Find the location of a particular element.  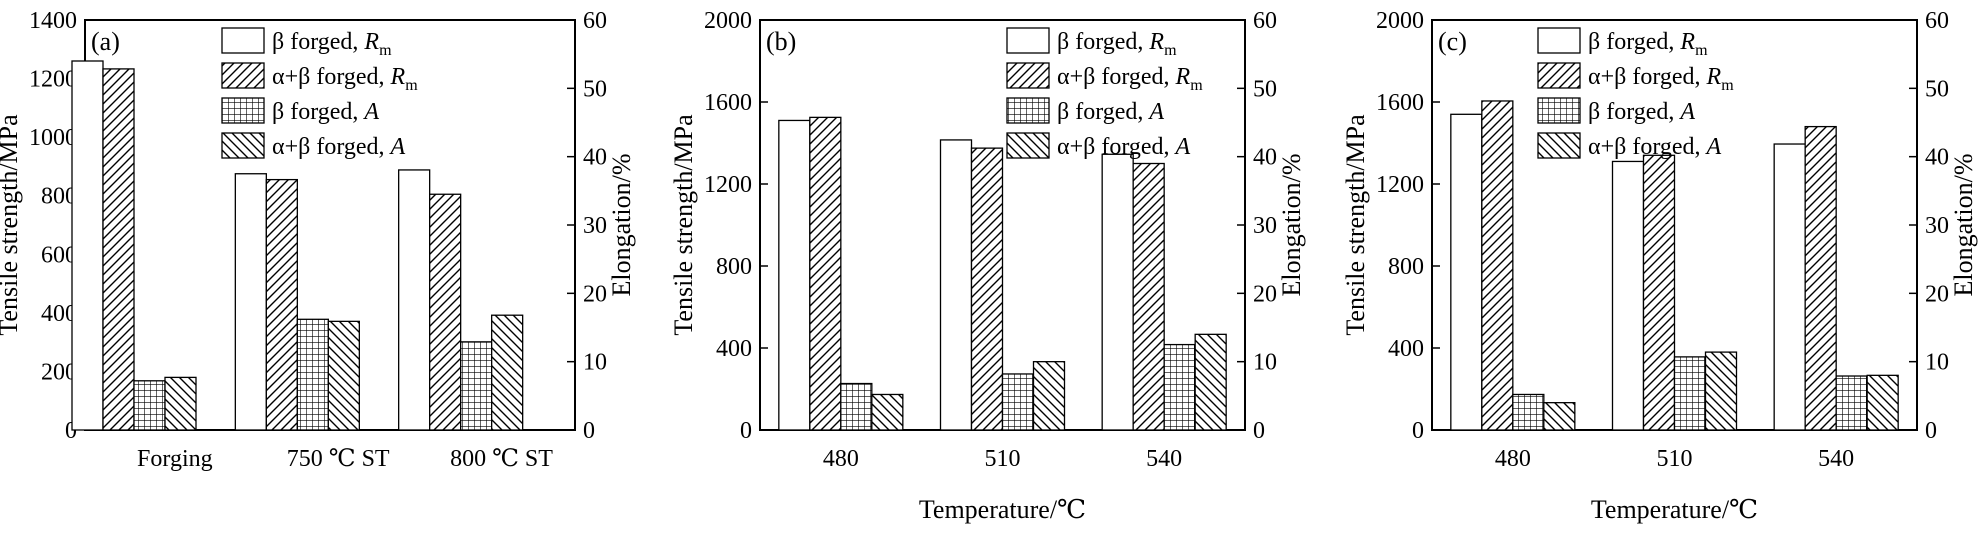

panel-label: (a) is located at coordinates (105, 41).